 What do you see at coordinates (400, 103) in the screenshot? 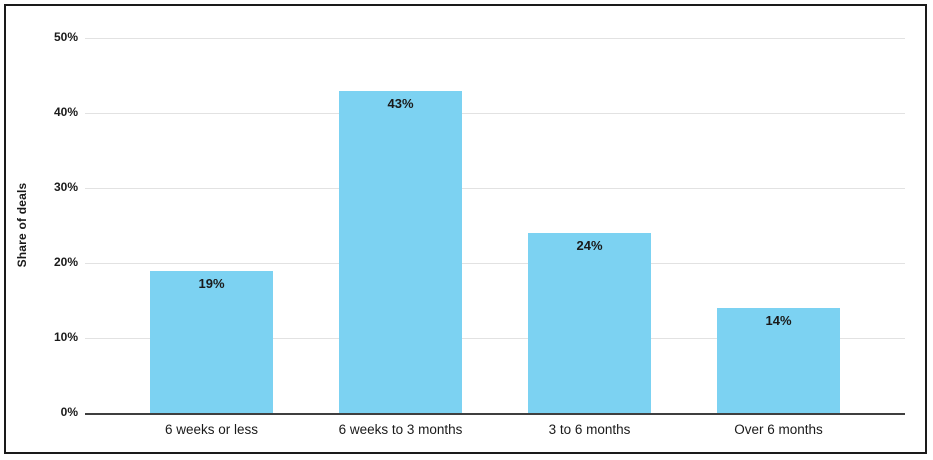
I see `bar-value-label: 43%` at bounding box center [400, 103].